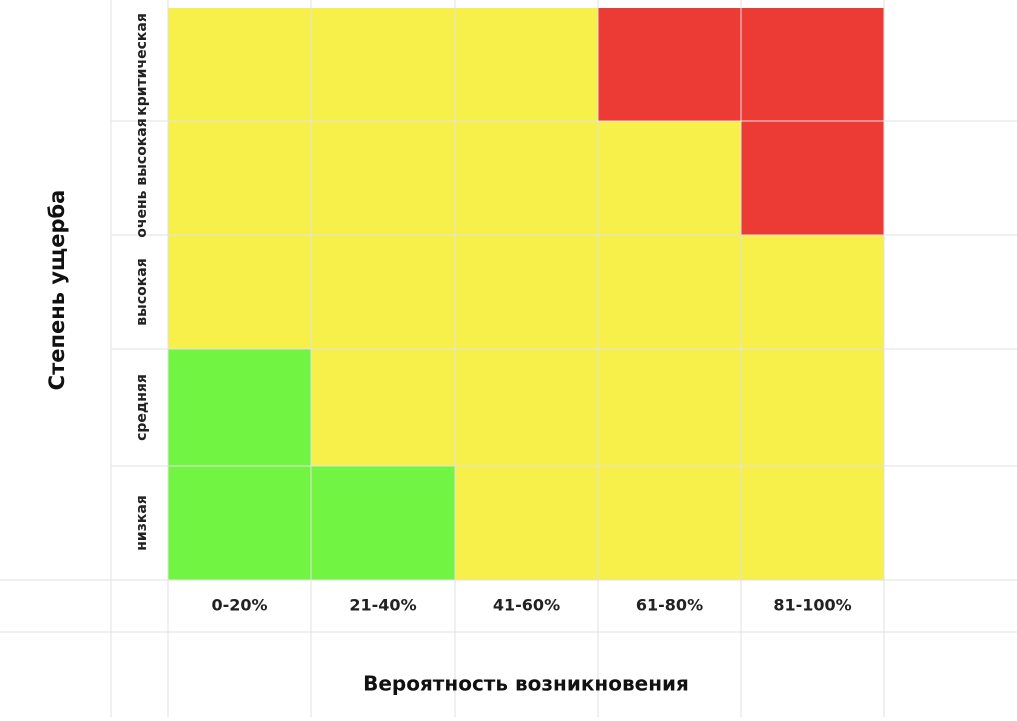 This screenshot has width=1017, height=721. What do you see at coordinates (526, 684) in the screenshot?
I see `x-axis-label: Вероятность возникновения` at bounding box center [526, 684].